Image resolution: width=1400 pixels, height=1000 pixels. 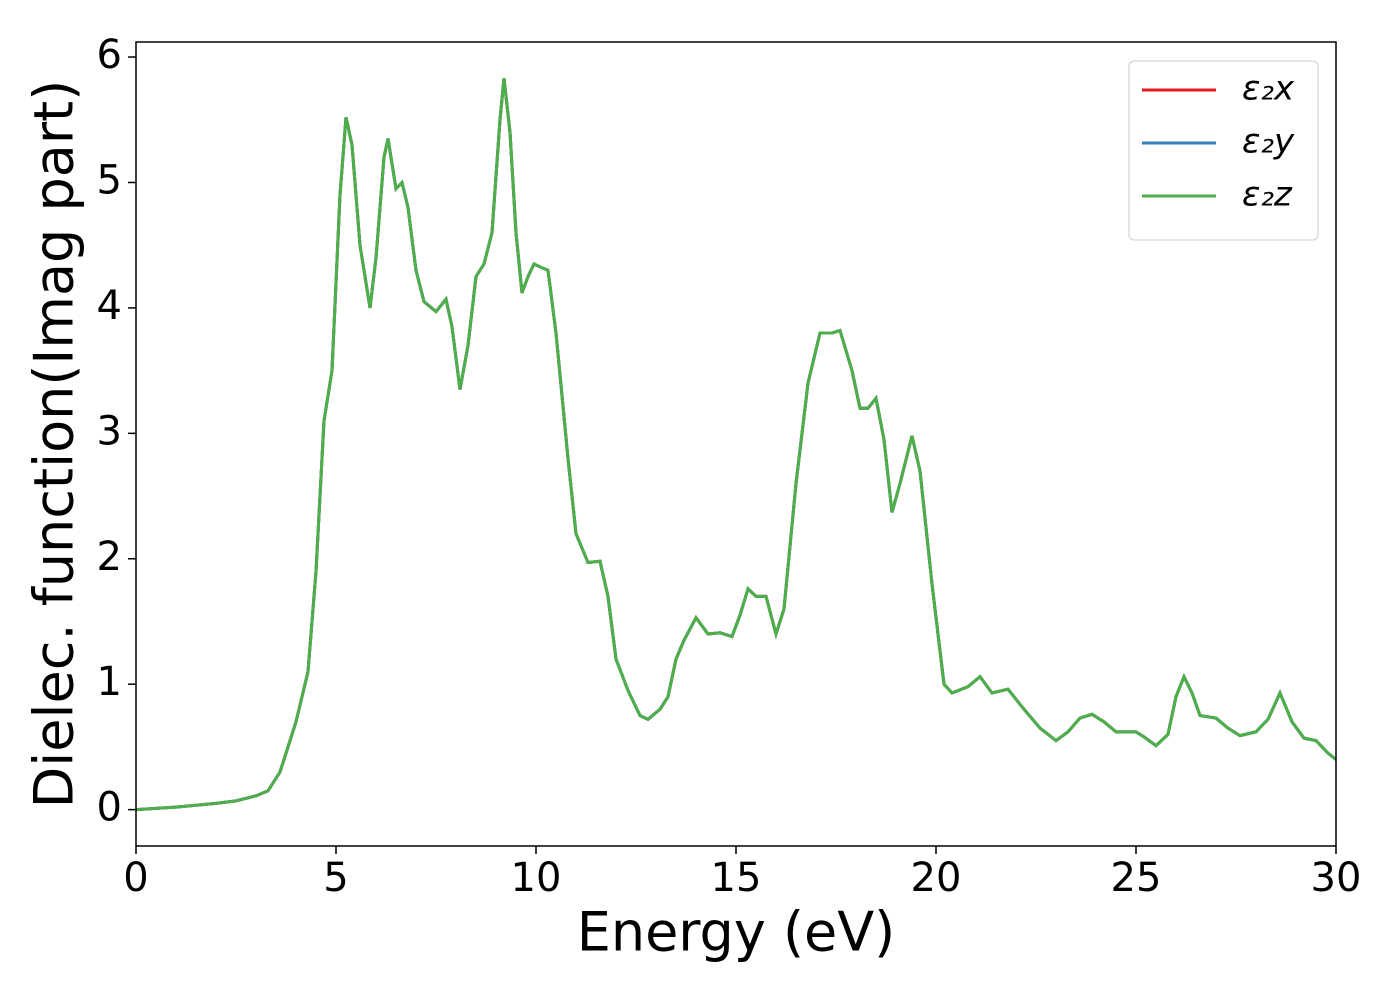 I want to click on y-tick-label: 0, so click(x=109, y=808).